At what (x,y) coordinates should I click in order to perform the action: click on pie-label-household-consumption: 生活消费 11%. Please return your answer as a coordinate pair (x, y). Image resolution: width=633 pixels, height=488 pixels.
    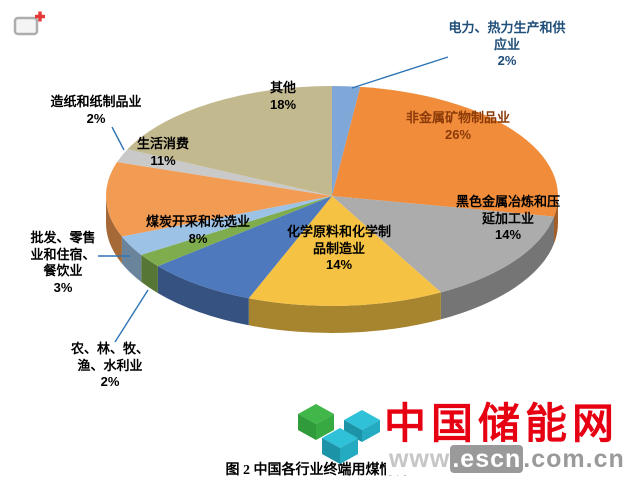
    Looking at the image, I should click on (163, 152).